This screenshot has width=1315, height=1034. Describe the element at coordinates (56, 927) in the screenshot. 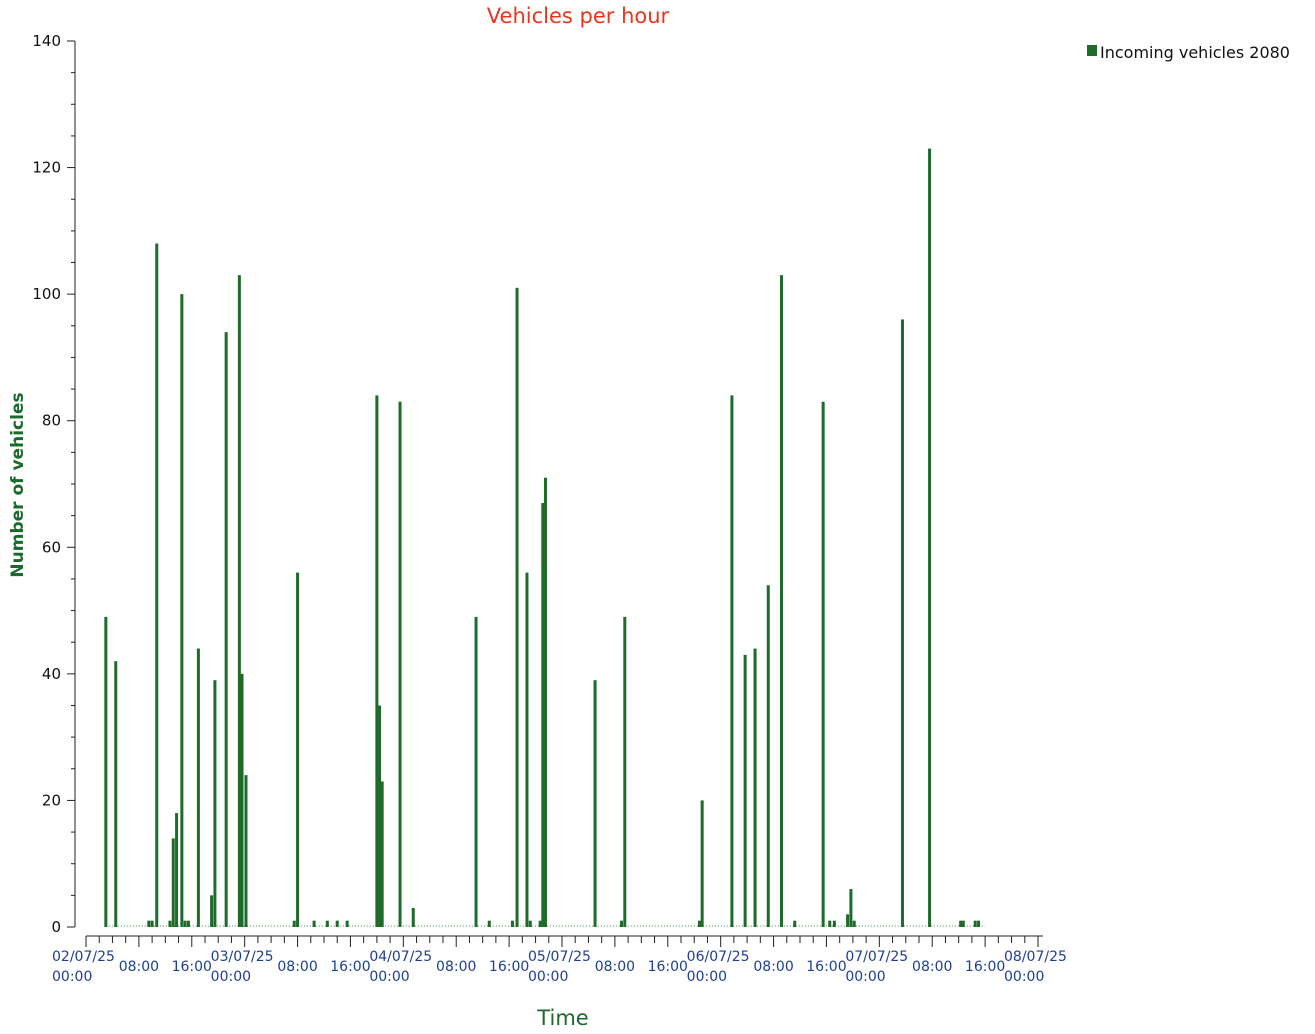

I see `y-tick-label: 0` at that location.